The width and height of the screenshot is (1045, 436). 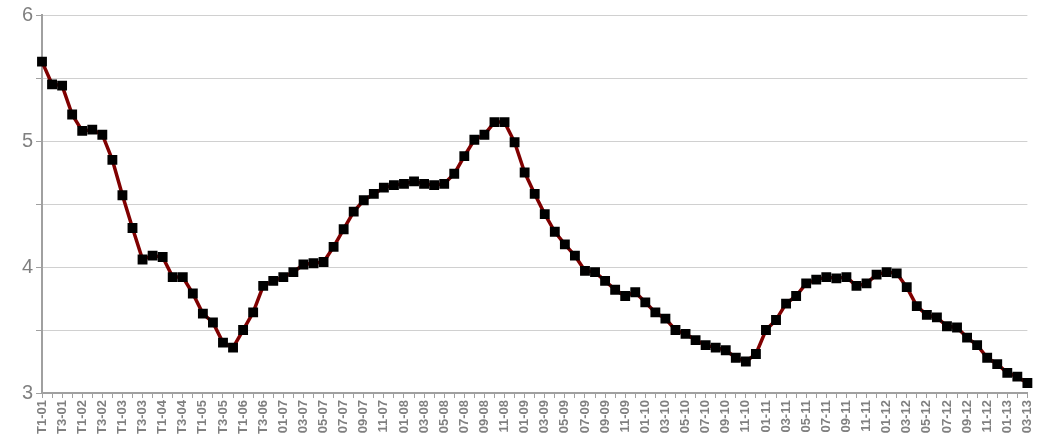 What do you see at coordinates (624, 416) in the screenshot?
I see `x-tick-label: 11-09` at bounding box center [624, 416].